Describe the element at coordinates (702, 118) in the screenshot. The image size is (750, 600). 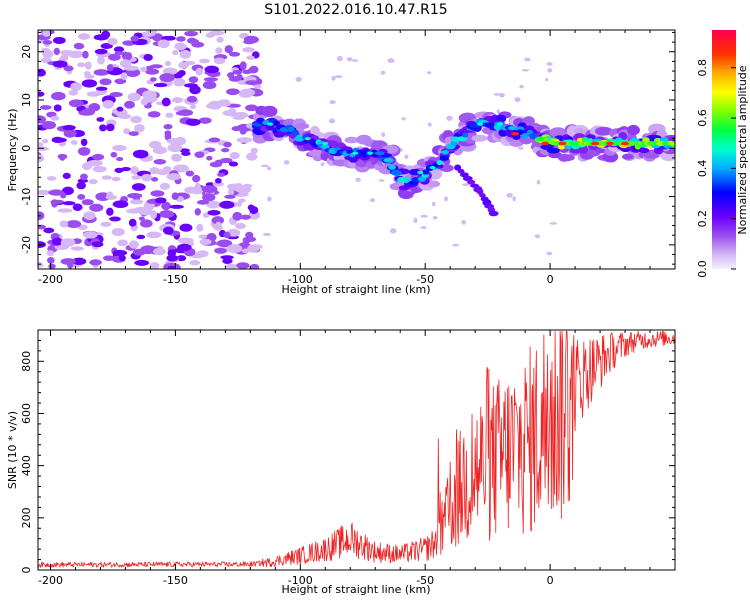
I see `colorbar-tick-label: 0.6` at that location.